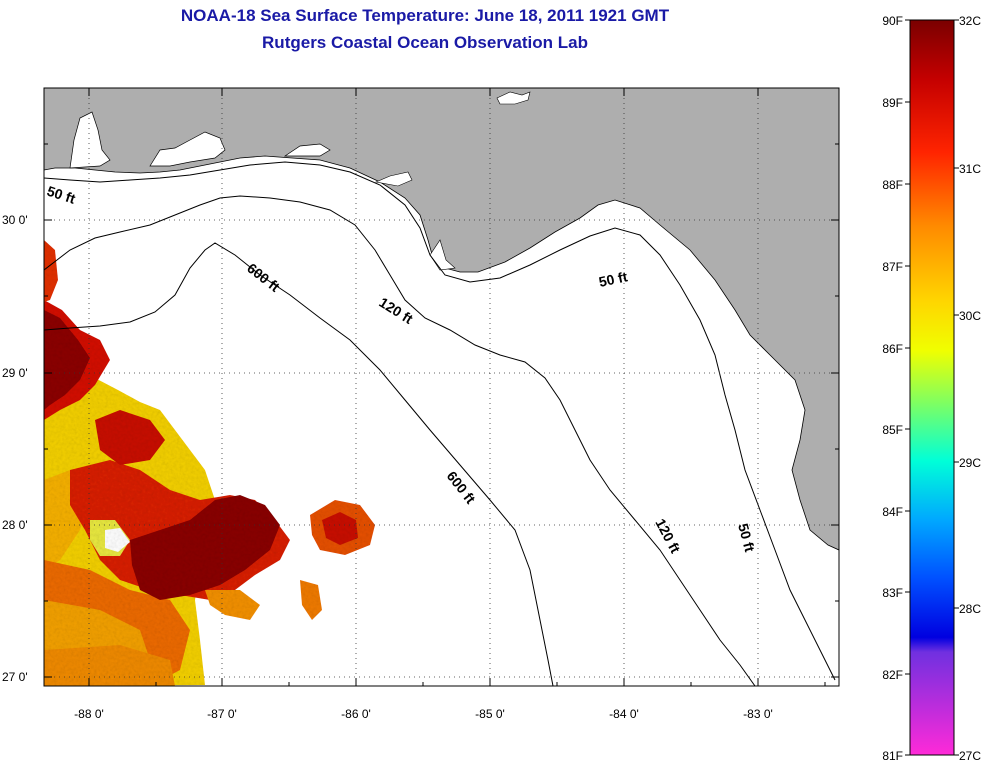 The height and width of the screenshot is (770, 992). What do you see at coordinates (932, 387) in the screenshot?
I see `temperature-colorbar` at bounding box center [932, 387].